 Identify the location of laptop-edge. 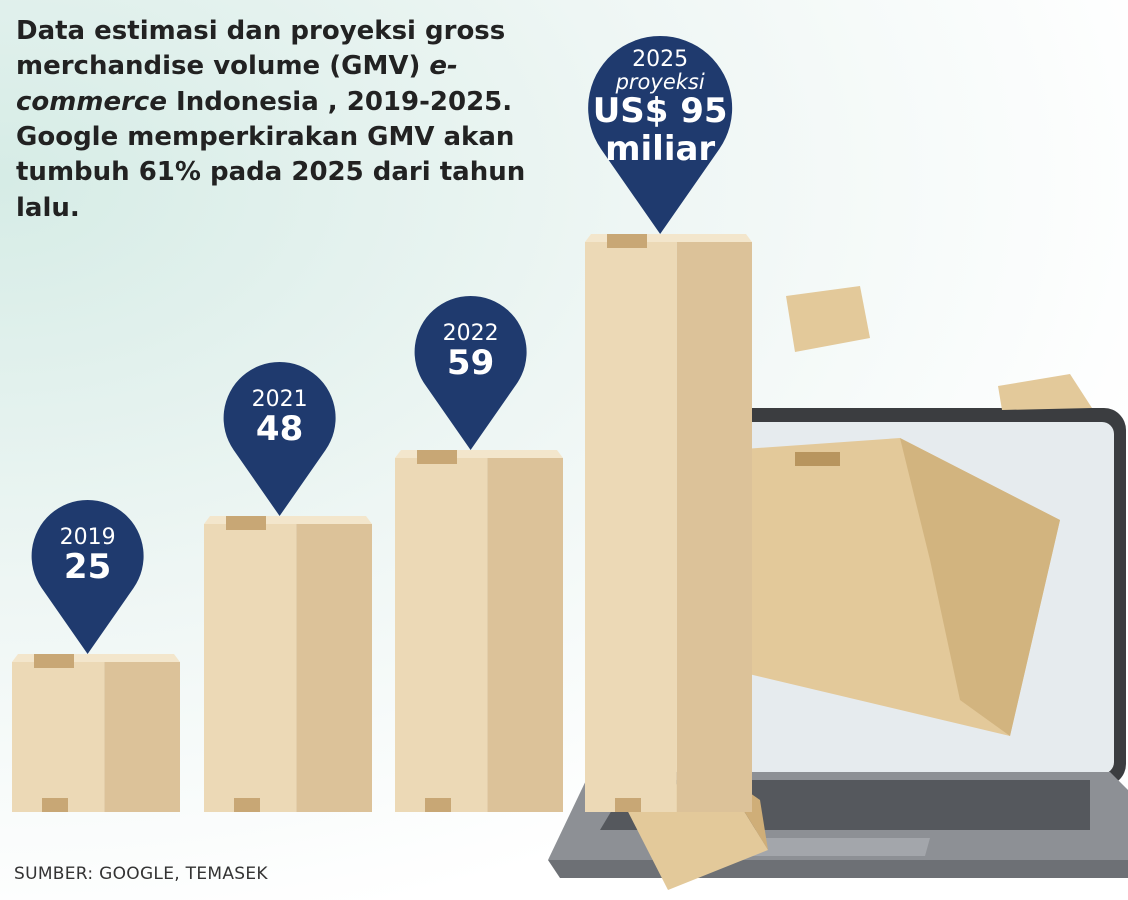
(838, 869).